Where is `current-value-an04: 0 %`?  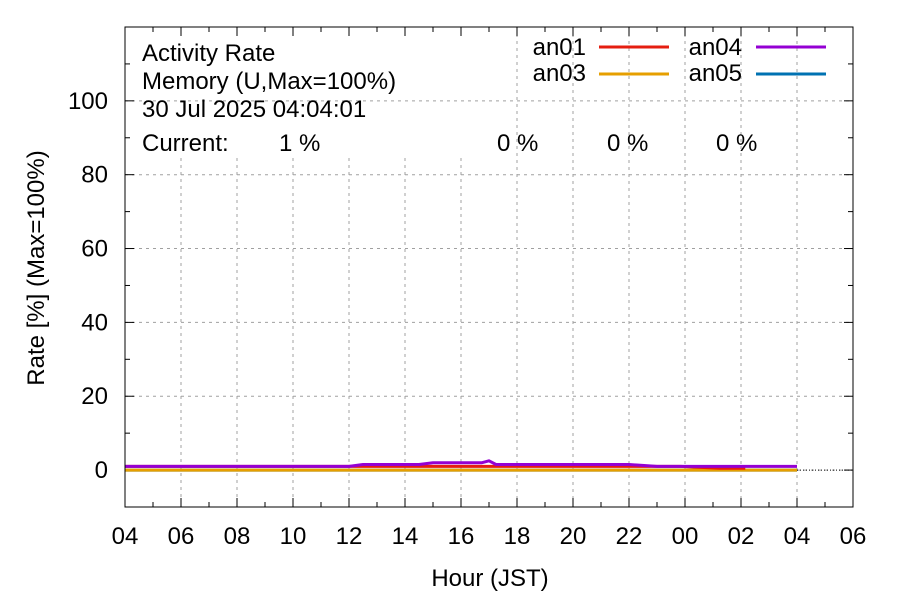
current-value-an04: 0 % is located at coordinates (627, 143).